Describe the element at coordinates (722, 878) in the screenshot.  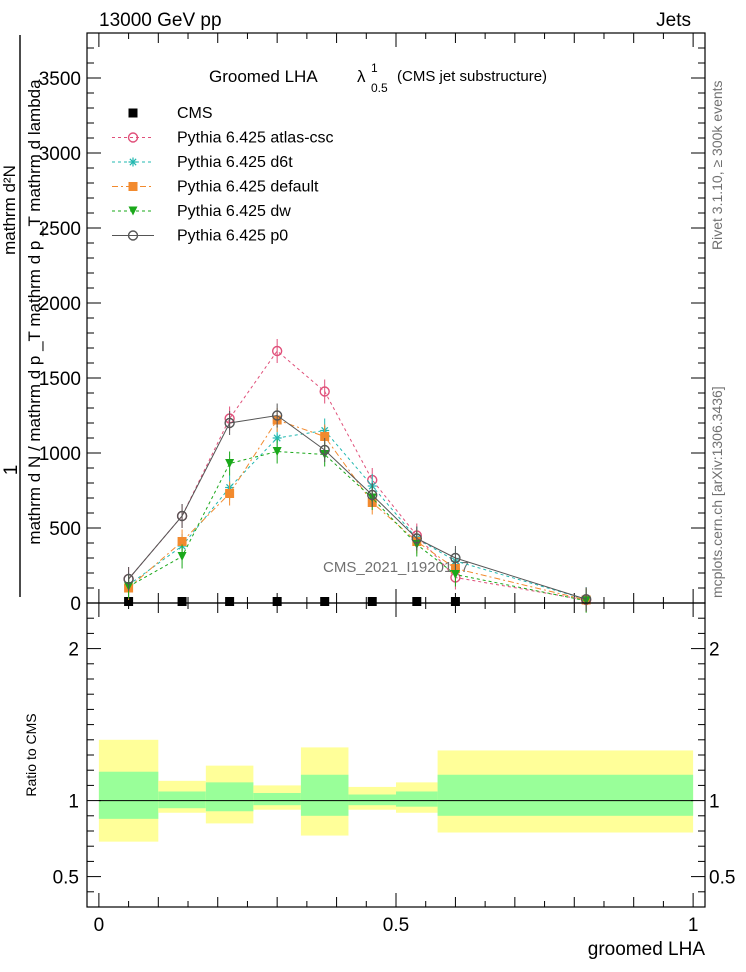
I see `ratio-y-tick-label-right: 0.5` at that location.